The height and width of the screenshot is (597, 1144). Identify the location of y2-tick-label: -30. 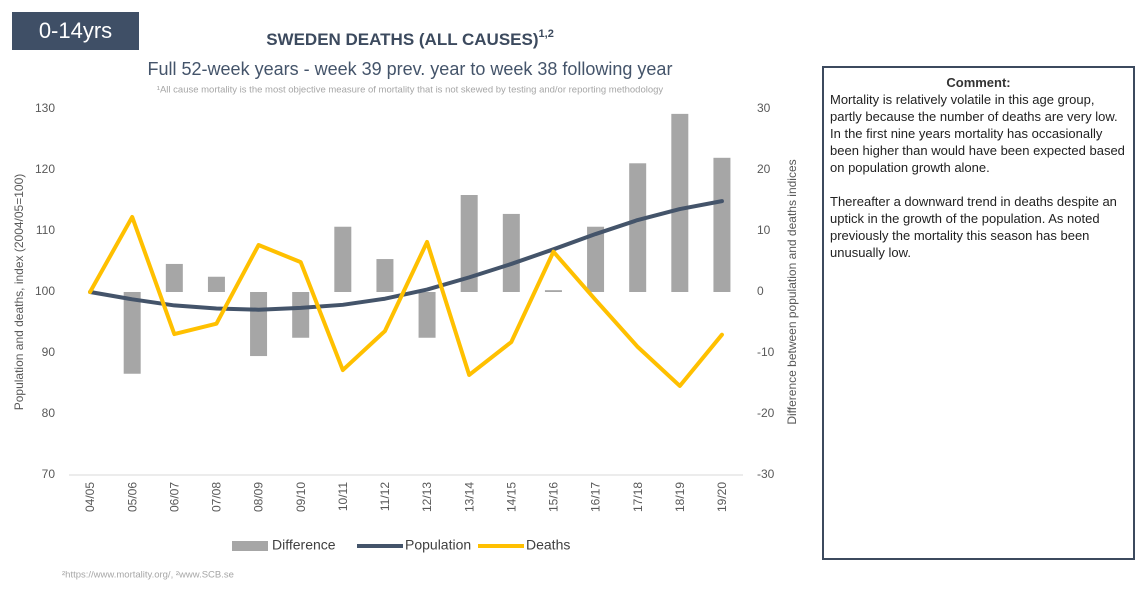
(766, 474).